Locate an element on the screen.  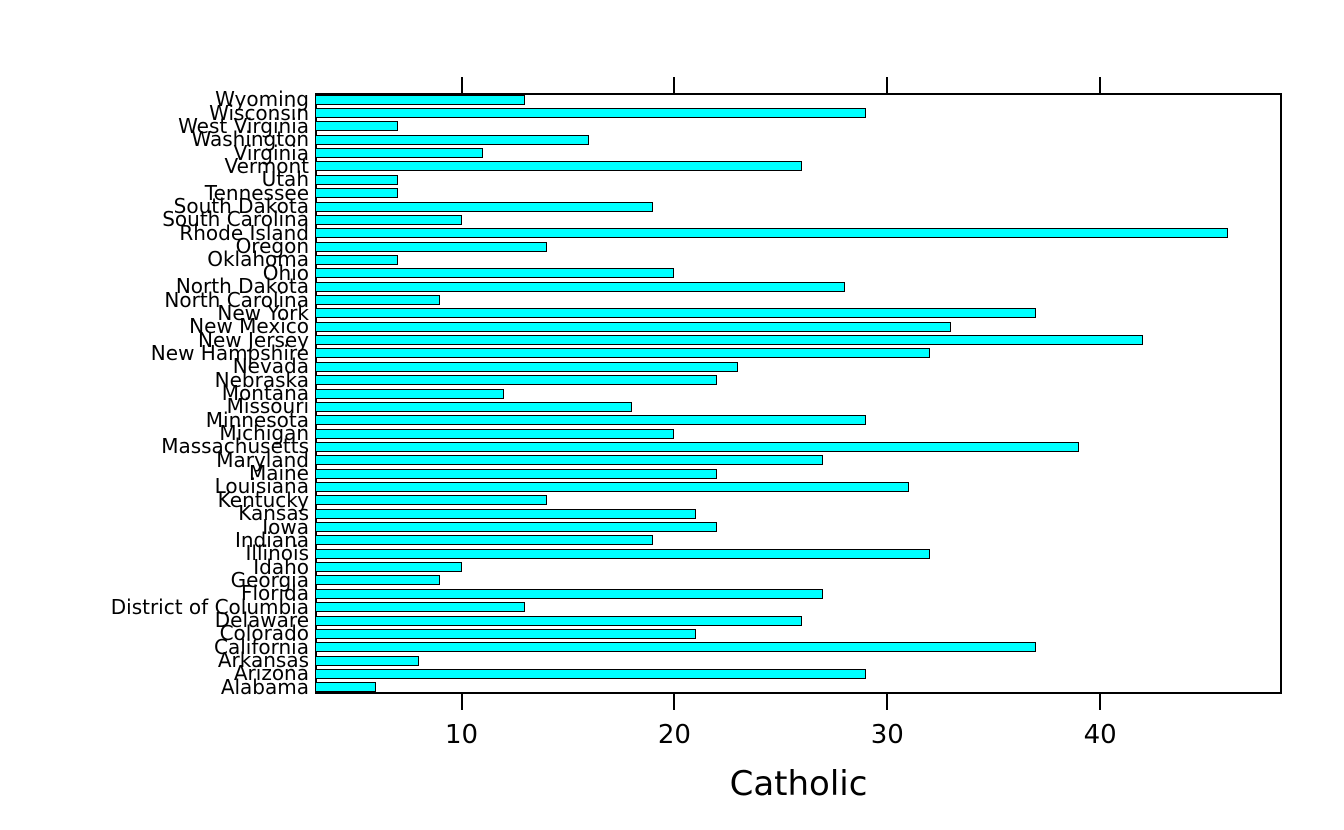
y-axis-label: Kansas is located at coordinates (273, 513).